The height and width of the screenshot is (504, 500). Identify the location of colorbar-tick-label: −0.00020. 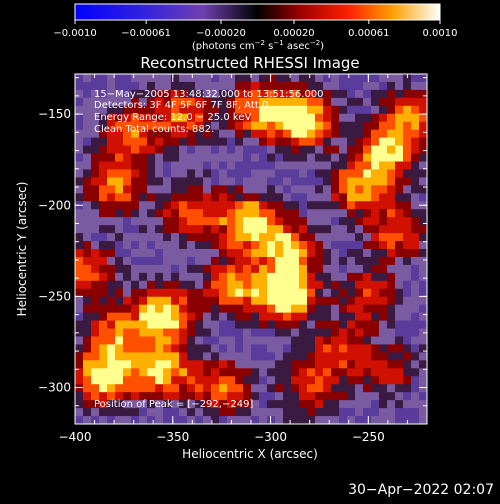
(221, 33).